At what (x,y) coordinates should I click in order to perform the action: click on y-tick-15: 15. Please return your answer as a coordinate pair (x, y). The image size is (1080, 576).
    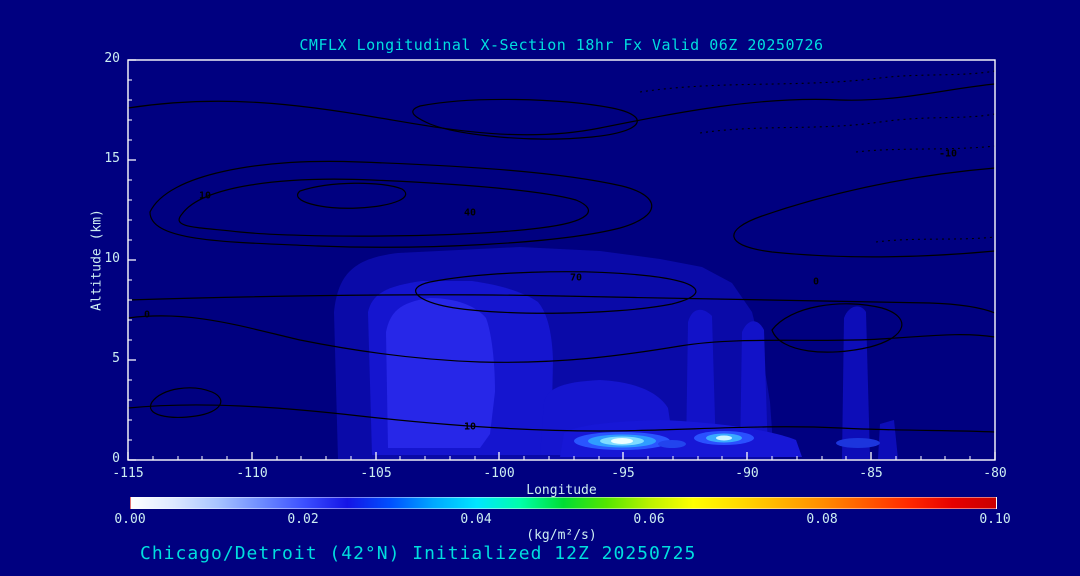
    Looking at the image, I should click on (112, 158).